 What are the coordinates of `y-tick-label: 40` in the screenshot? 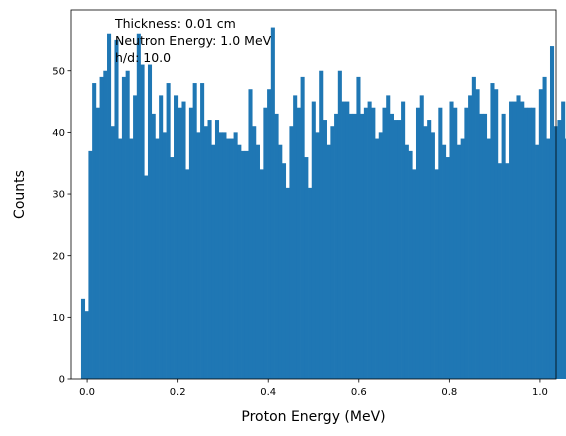 It's located at (58, 133).